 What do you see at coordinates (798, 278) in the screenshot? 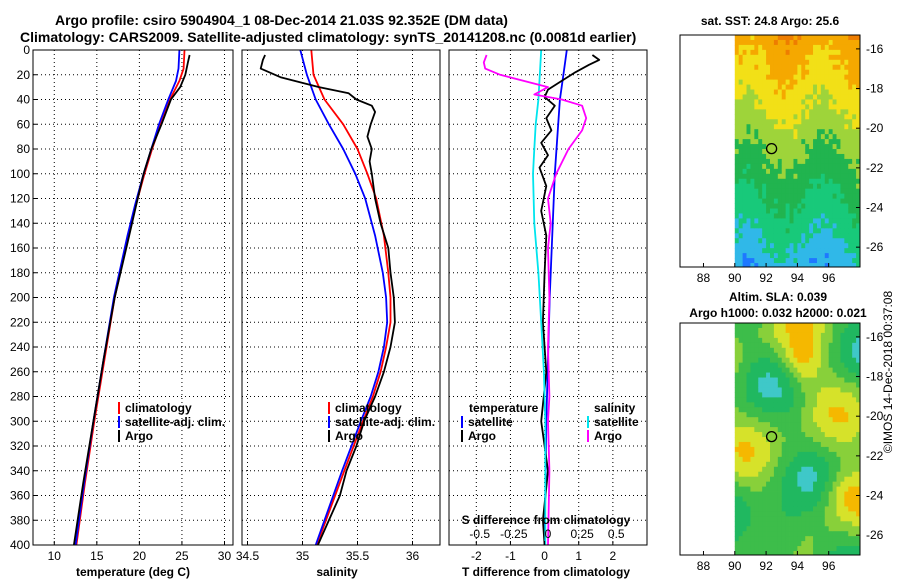
I see `x-tick-label: 94` at bounding box center [798, 278].